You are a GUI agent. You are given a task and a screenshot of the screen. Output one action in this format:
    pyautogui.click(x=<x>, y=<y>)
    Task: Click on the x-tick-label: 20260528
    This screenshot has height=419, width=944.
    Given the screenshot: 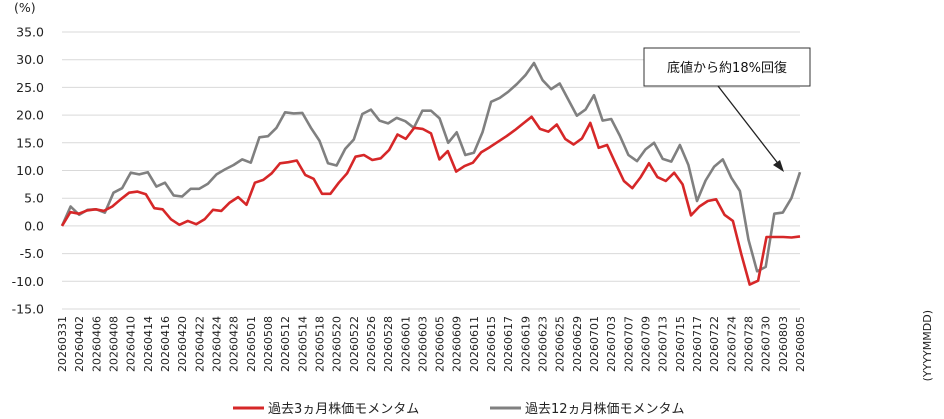 What is the action you would take?
    pyautogui.click(x=388, y=344)
    